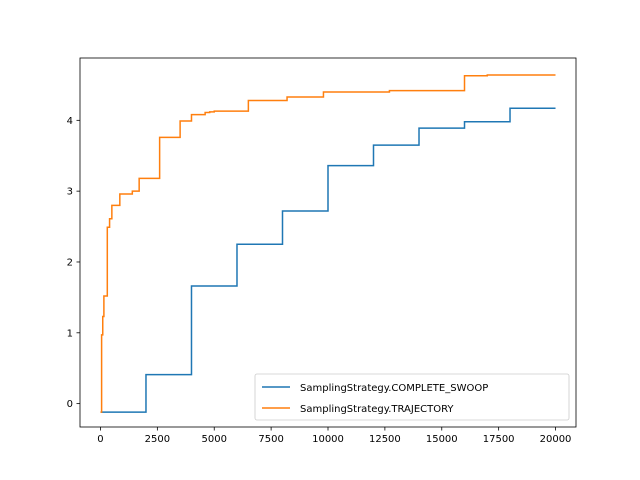 The width and height of the screenshot is (640, 480). Describe the element at coordinates (214, 439) in the screenshot. I see `x-tick-label: 5000` at that location.